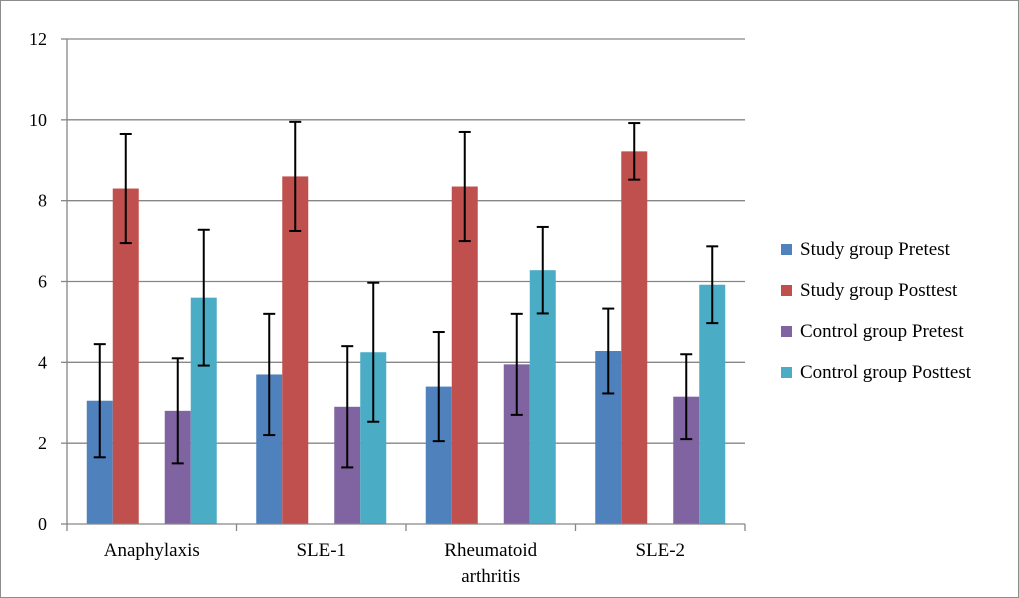  Describe the element at coordinates (660, 550) in the screenshot. I see `x-category-label: SLE-2` at that location.